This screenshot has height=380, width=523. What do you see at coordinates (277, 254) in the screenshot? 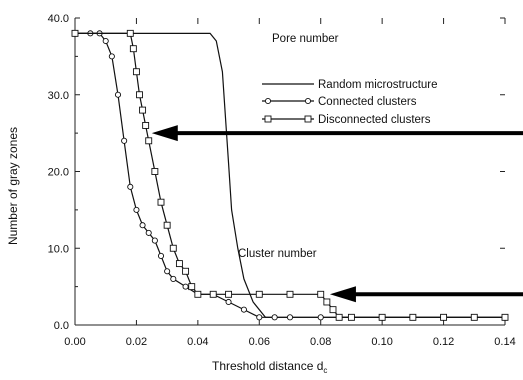
I see `annotation-cluster-number: Cluster number` at bounding box center [277, 254].